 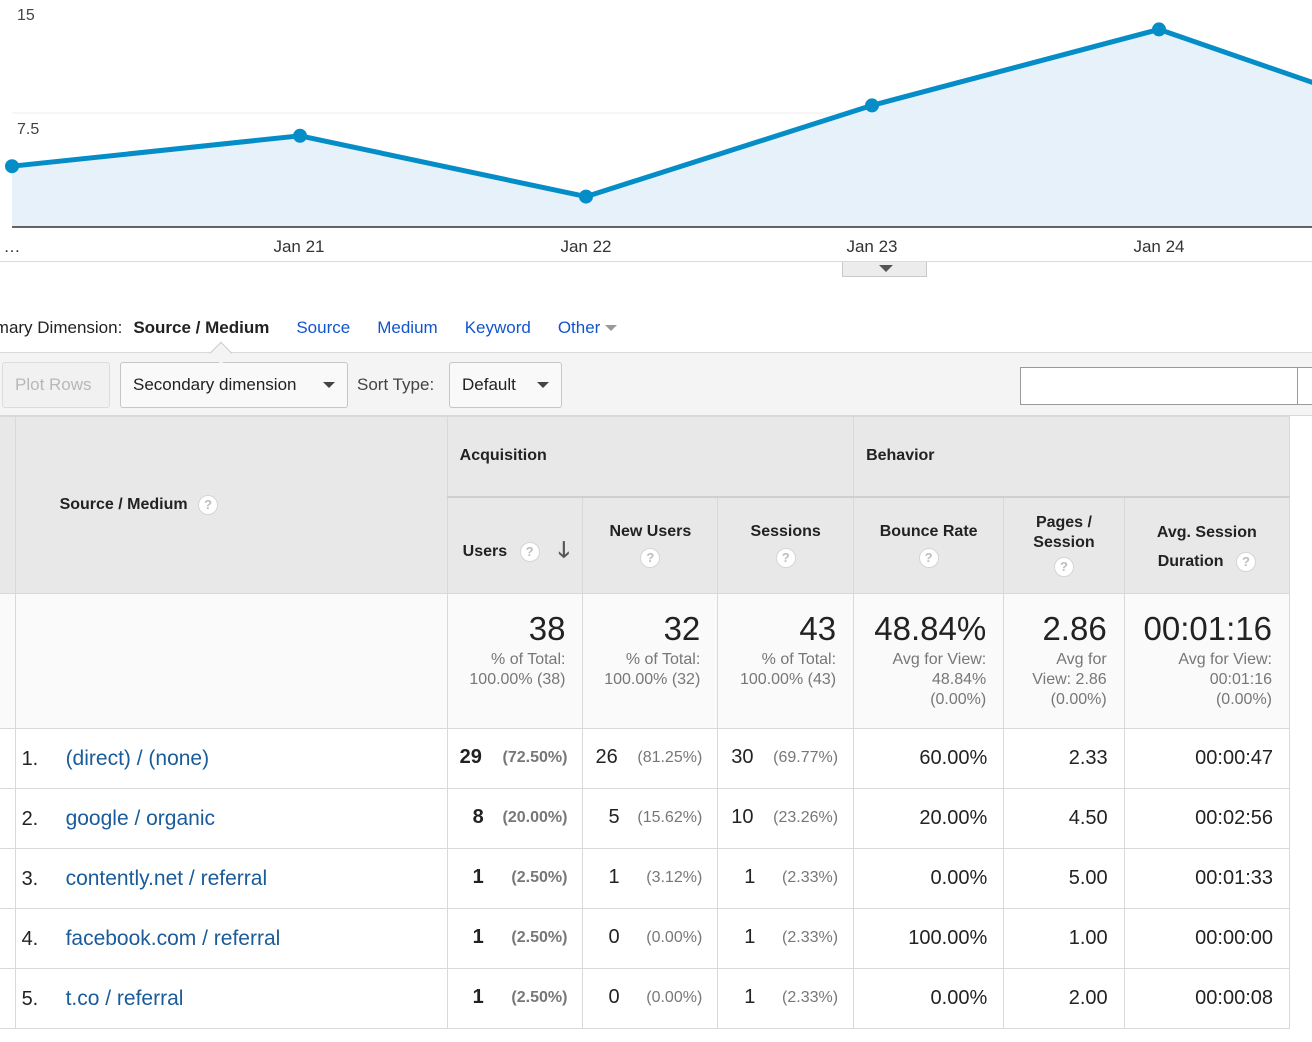 I want to click on pages-cell: 5.00, so click(x=1064, y=878).